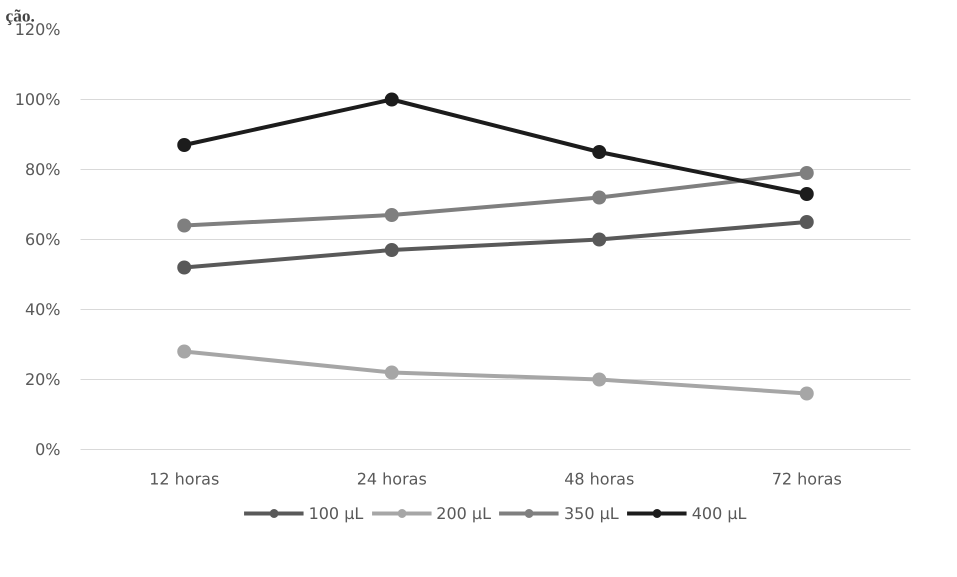 The image size is (957, 577). What do you see at coordinates (42, 169) in the screenshot?
I see `y-tick-label: 80%` at bounding box center [42, 169].